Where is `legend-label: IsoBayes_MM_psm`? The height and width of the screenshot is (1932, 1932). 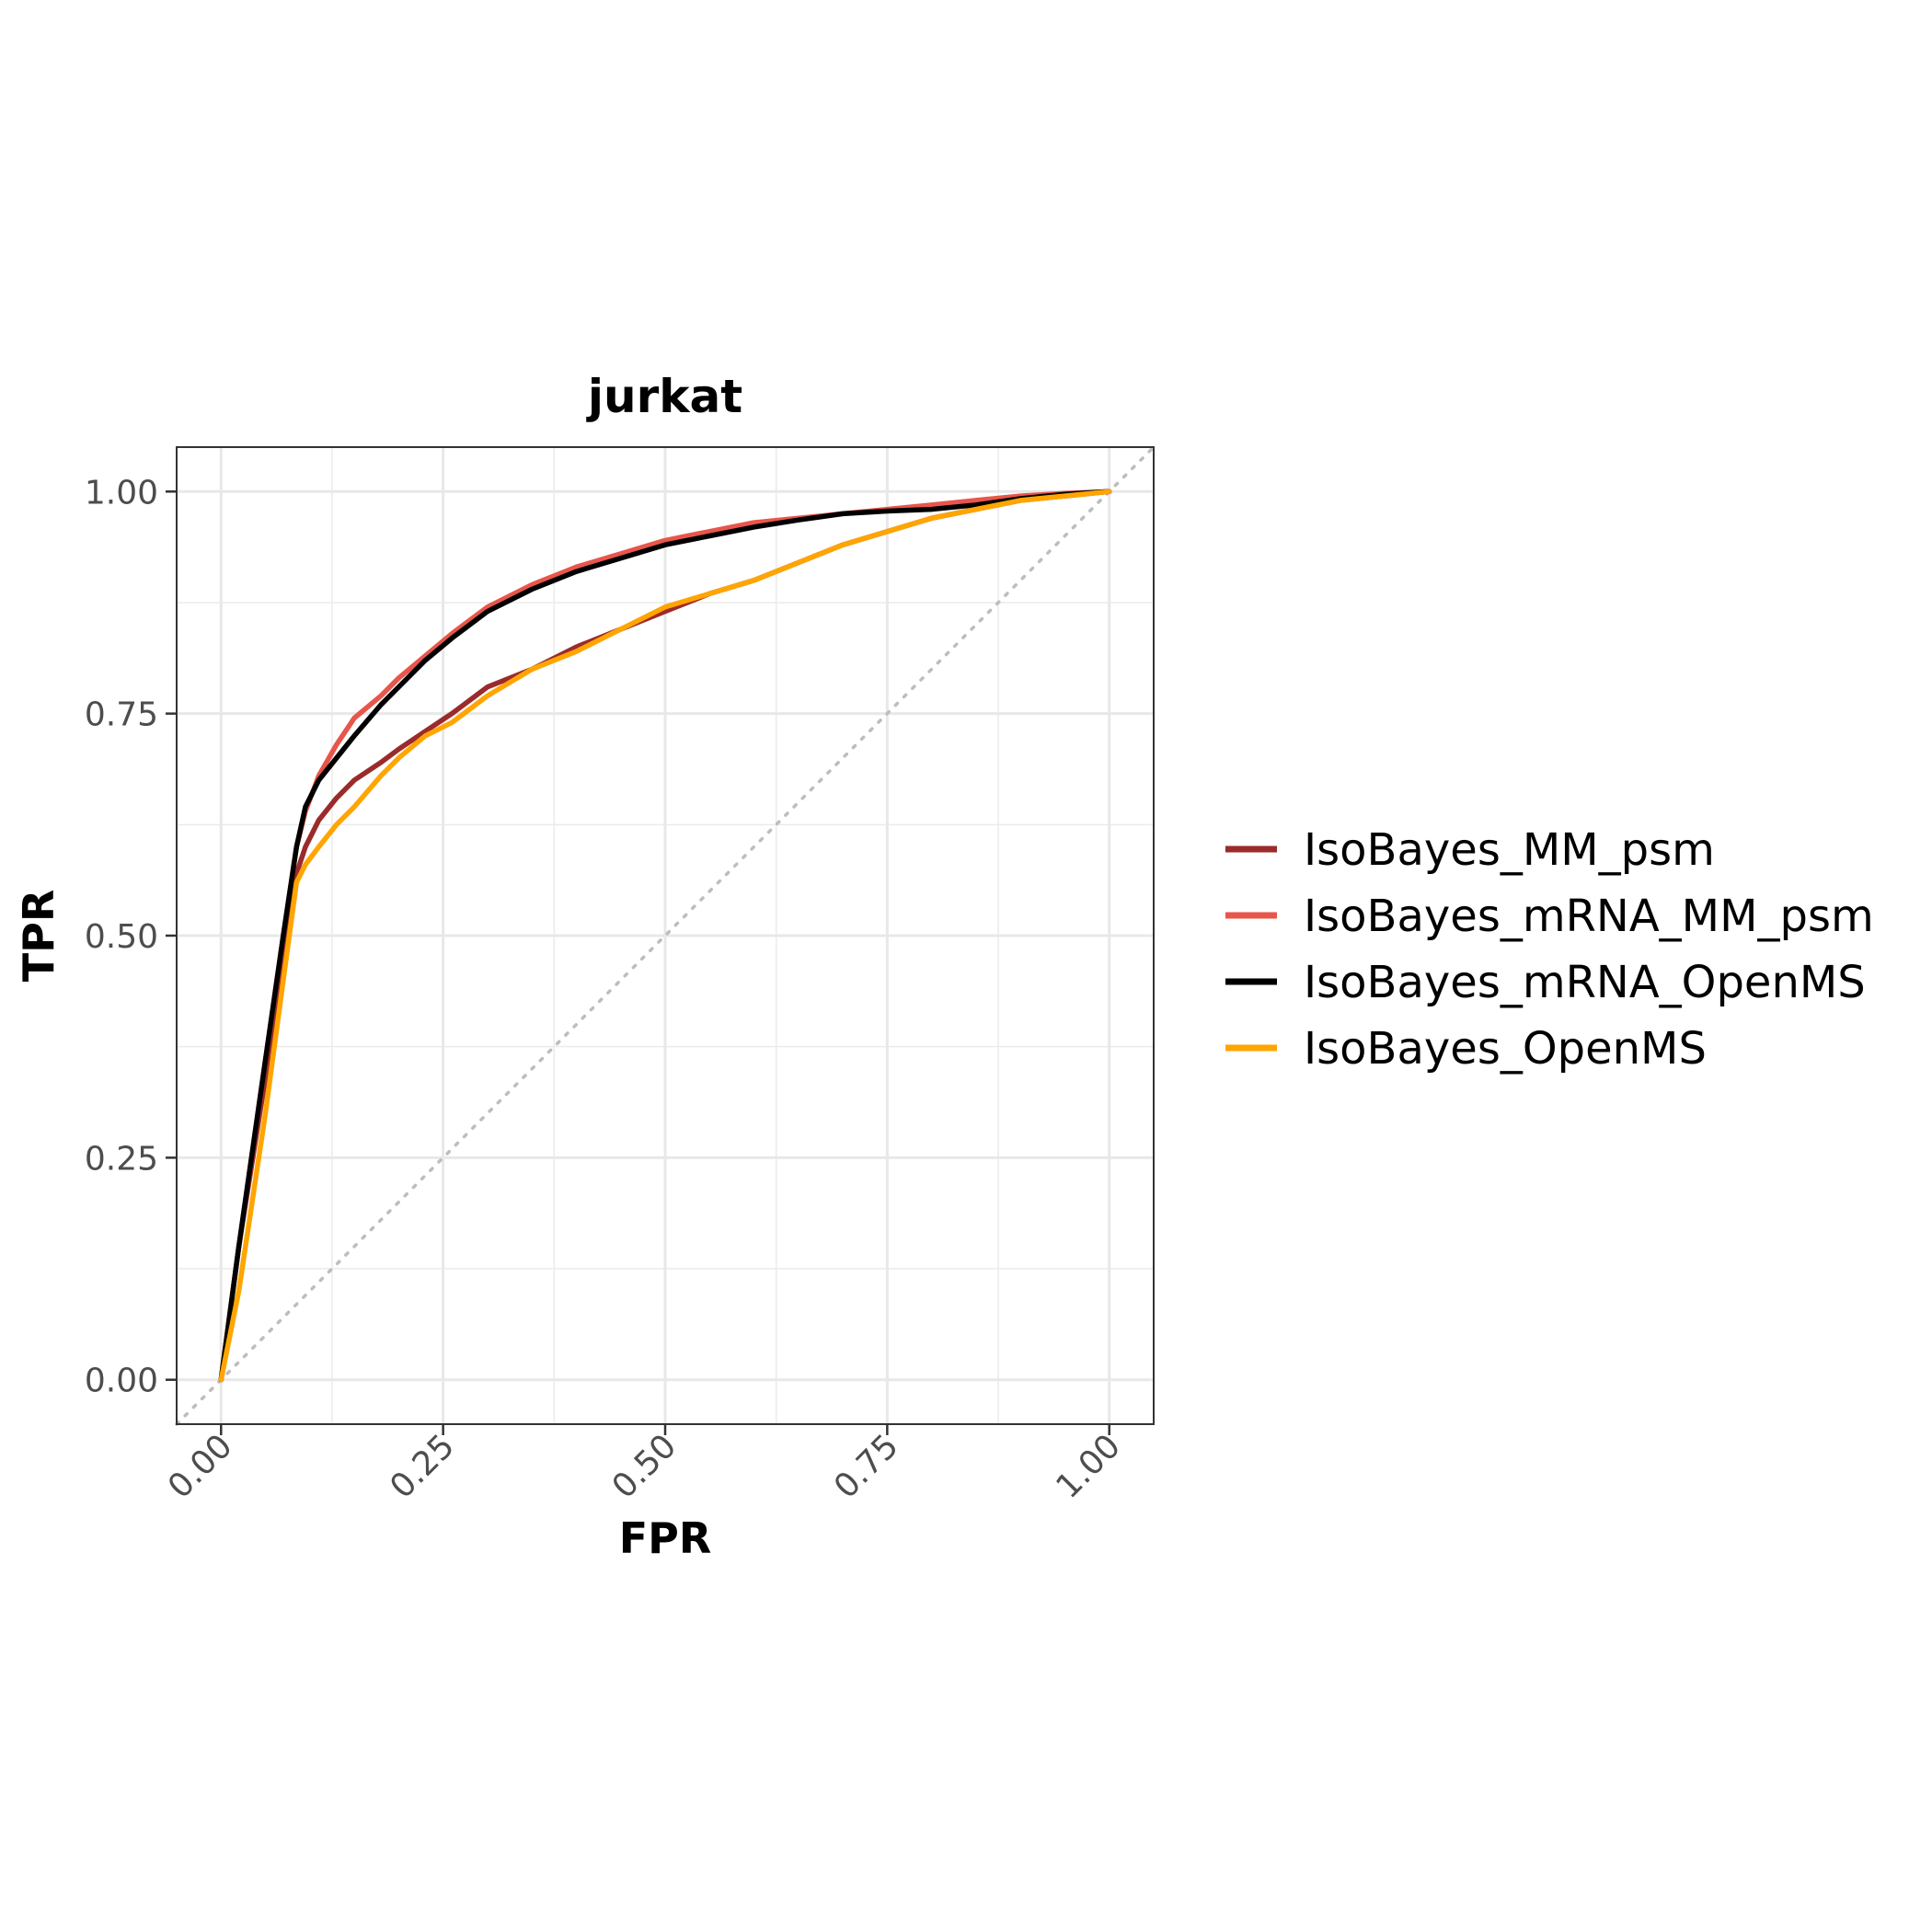
legend-label: IsoBayes_MM_psm is located at coordinates (1509, 850).